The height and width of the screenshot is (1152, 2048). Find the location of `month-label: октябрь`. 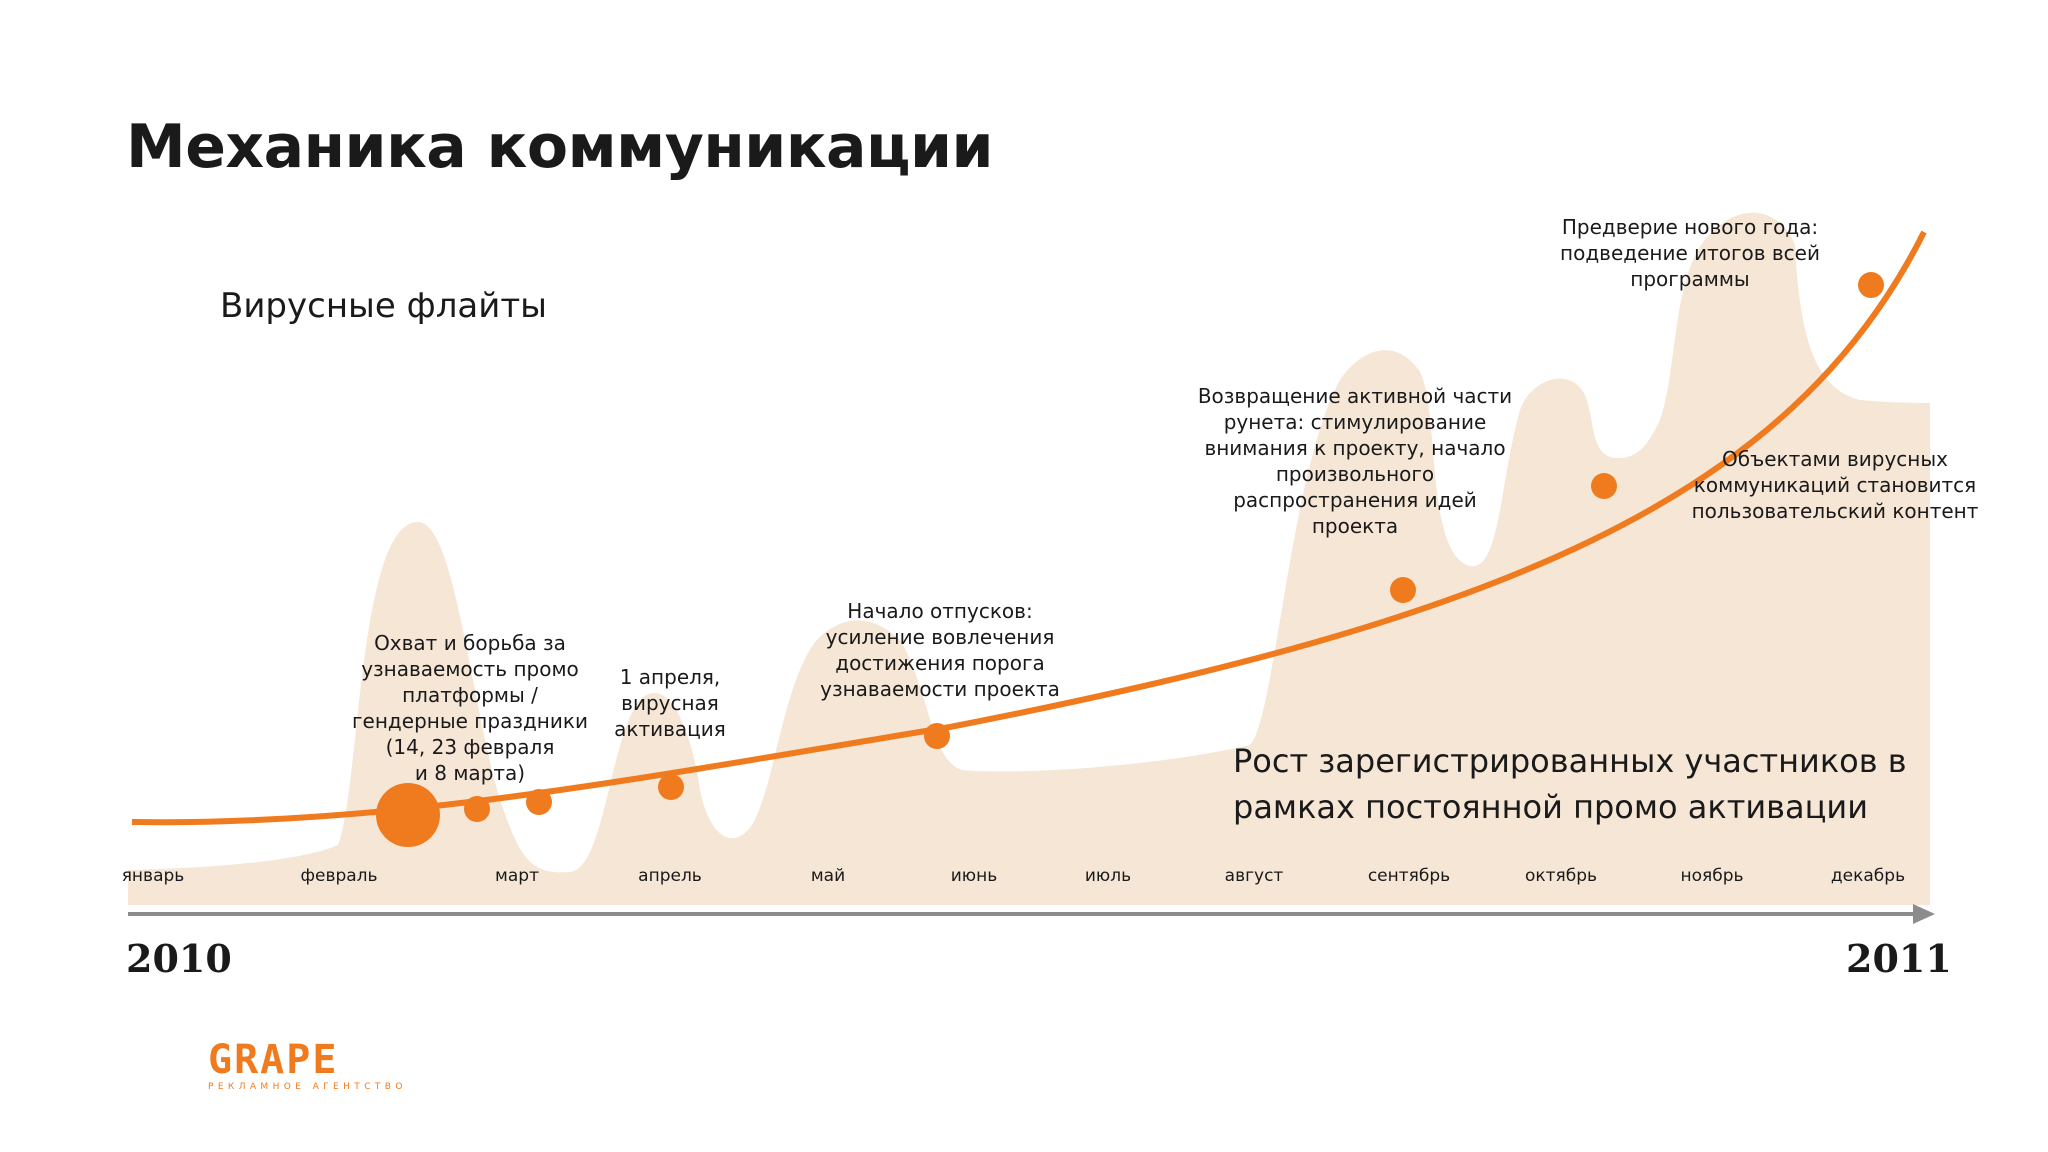

month-label: октябрь is located at coordinates (1561, 876).